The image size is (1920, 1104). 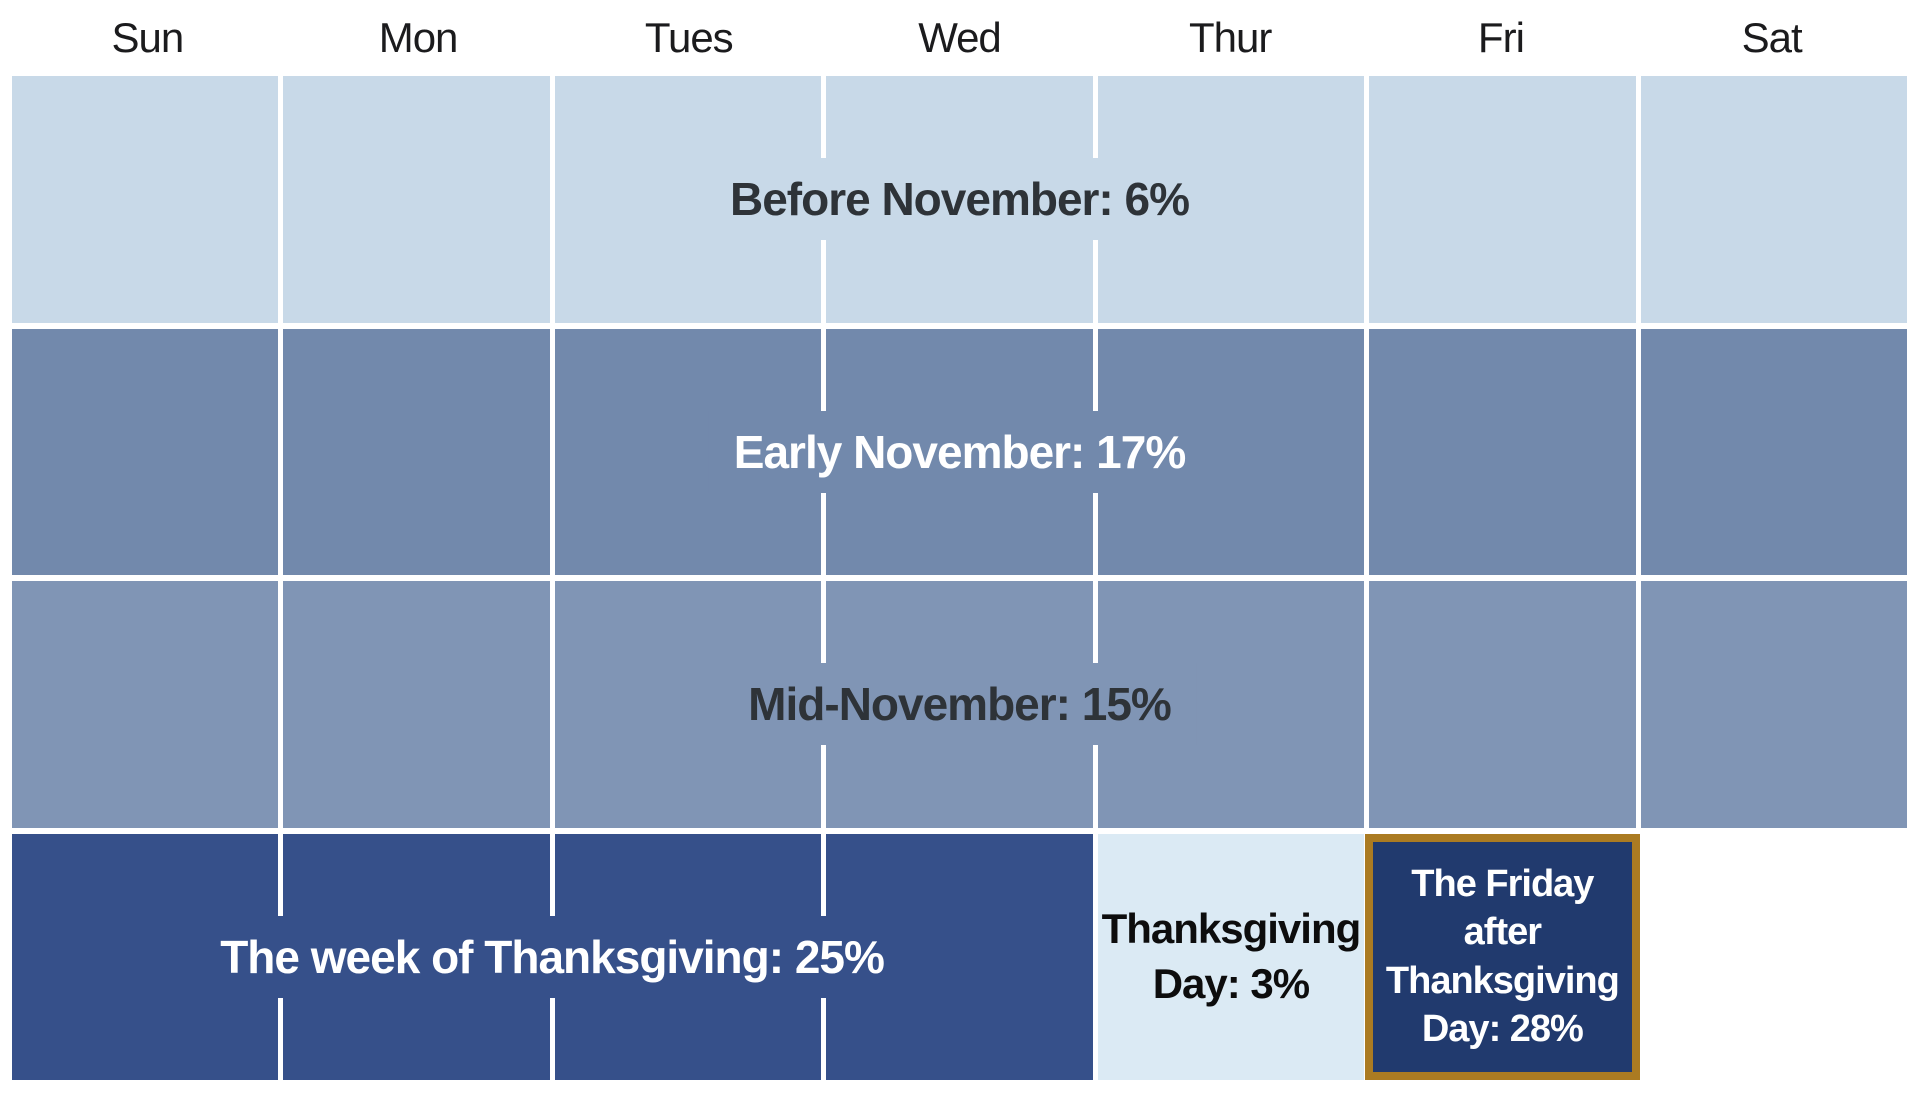 I want to click on day-label-wed: Wed, so click(x=960, y=37).